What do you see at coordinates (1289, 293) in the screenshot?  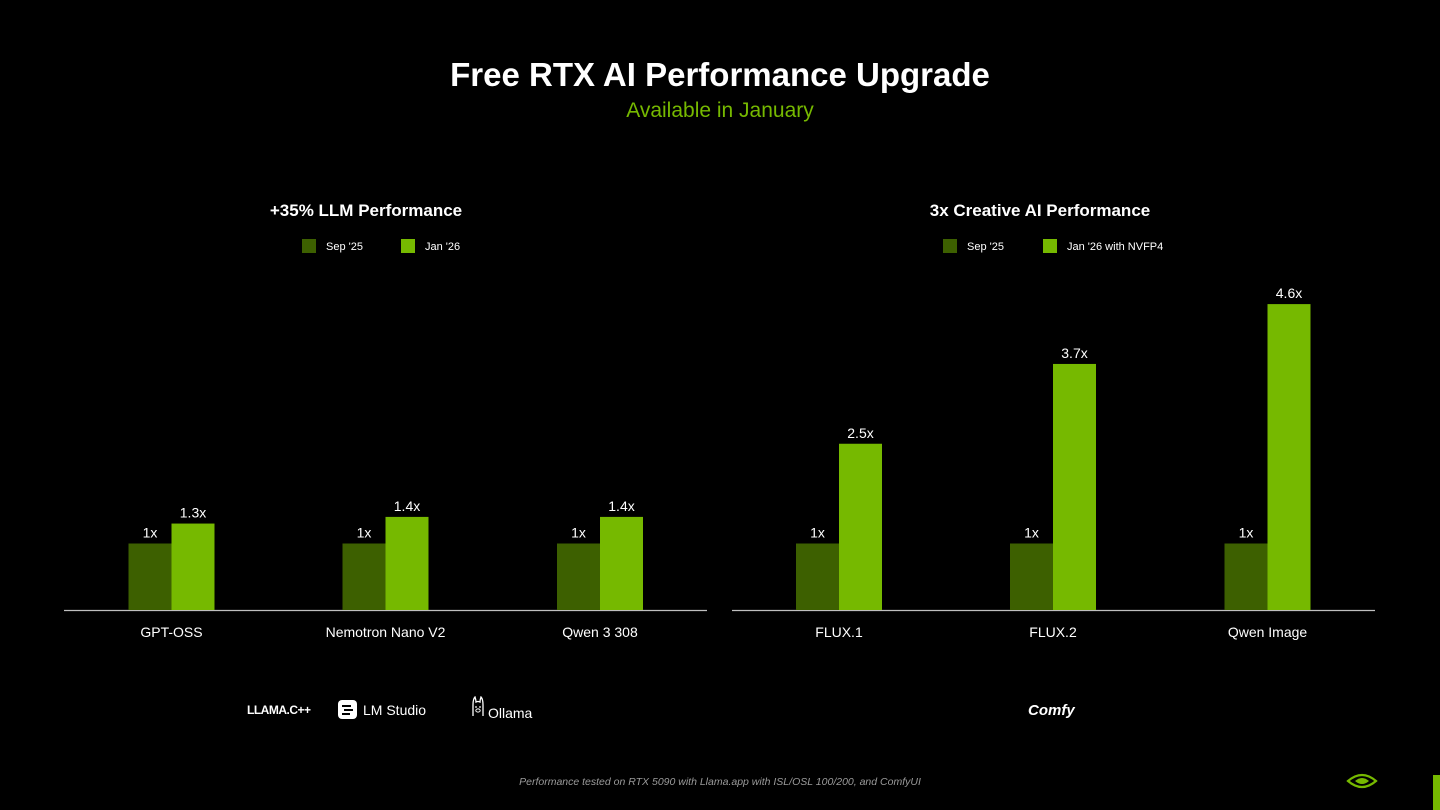 I see `data-label: 4.6x` at bounding box center [1289, 293].